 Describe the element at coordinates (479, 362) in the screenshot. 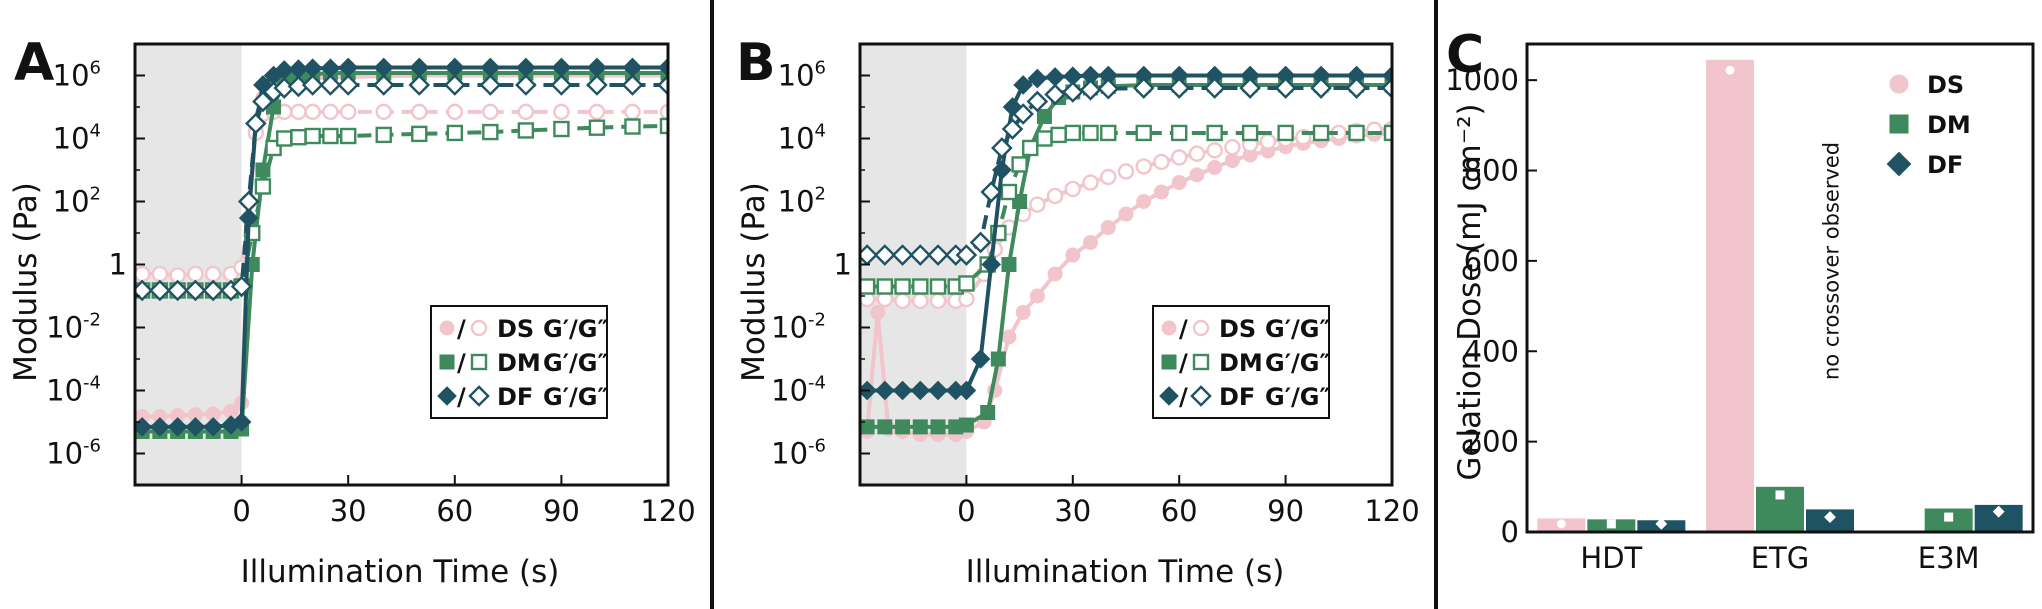

I see `legend-marker-open` at that location.